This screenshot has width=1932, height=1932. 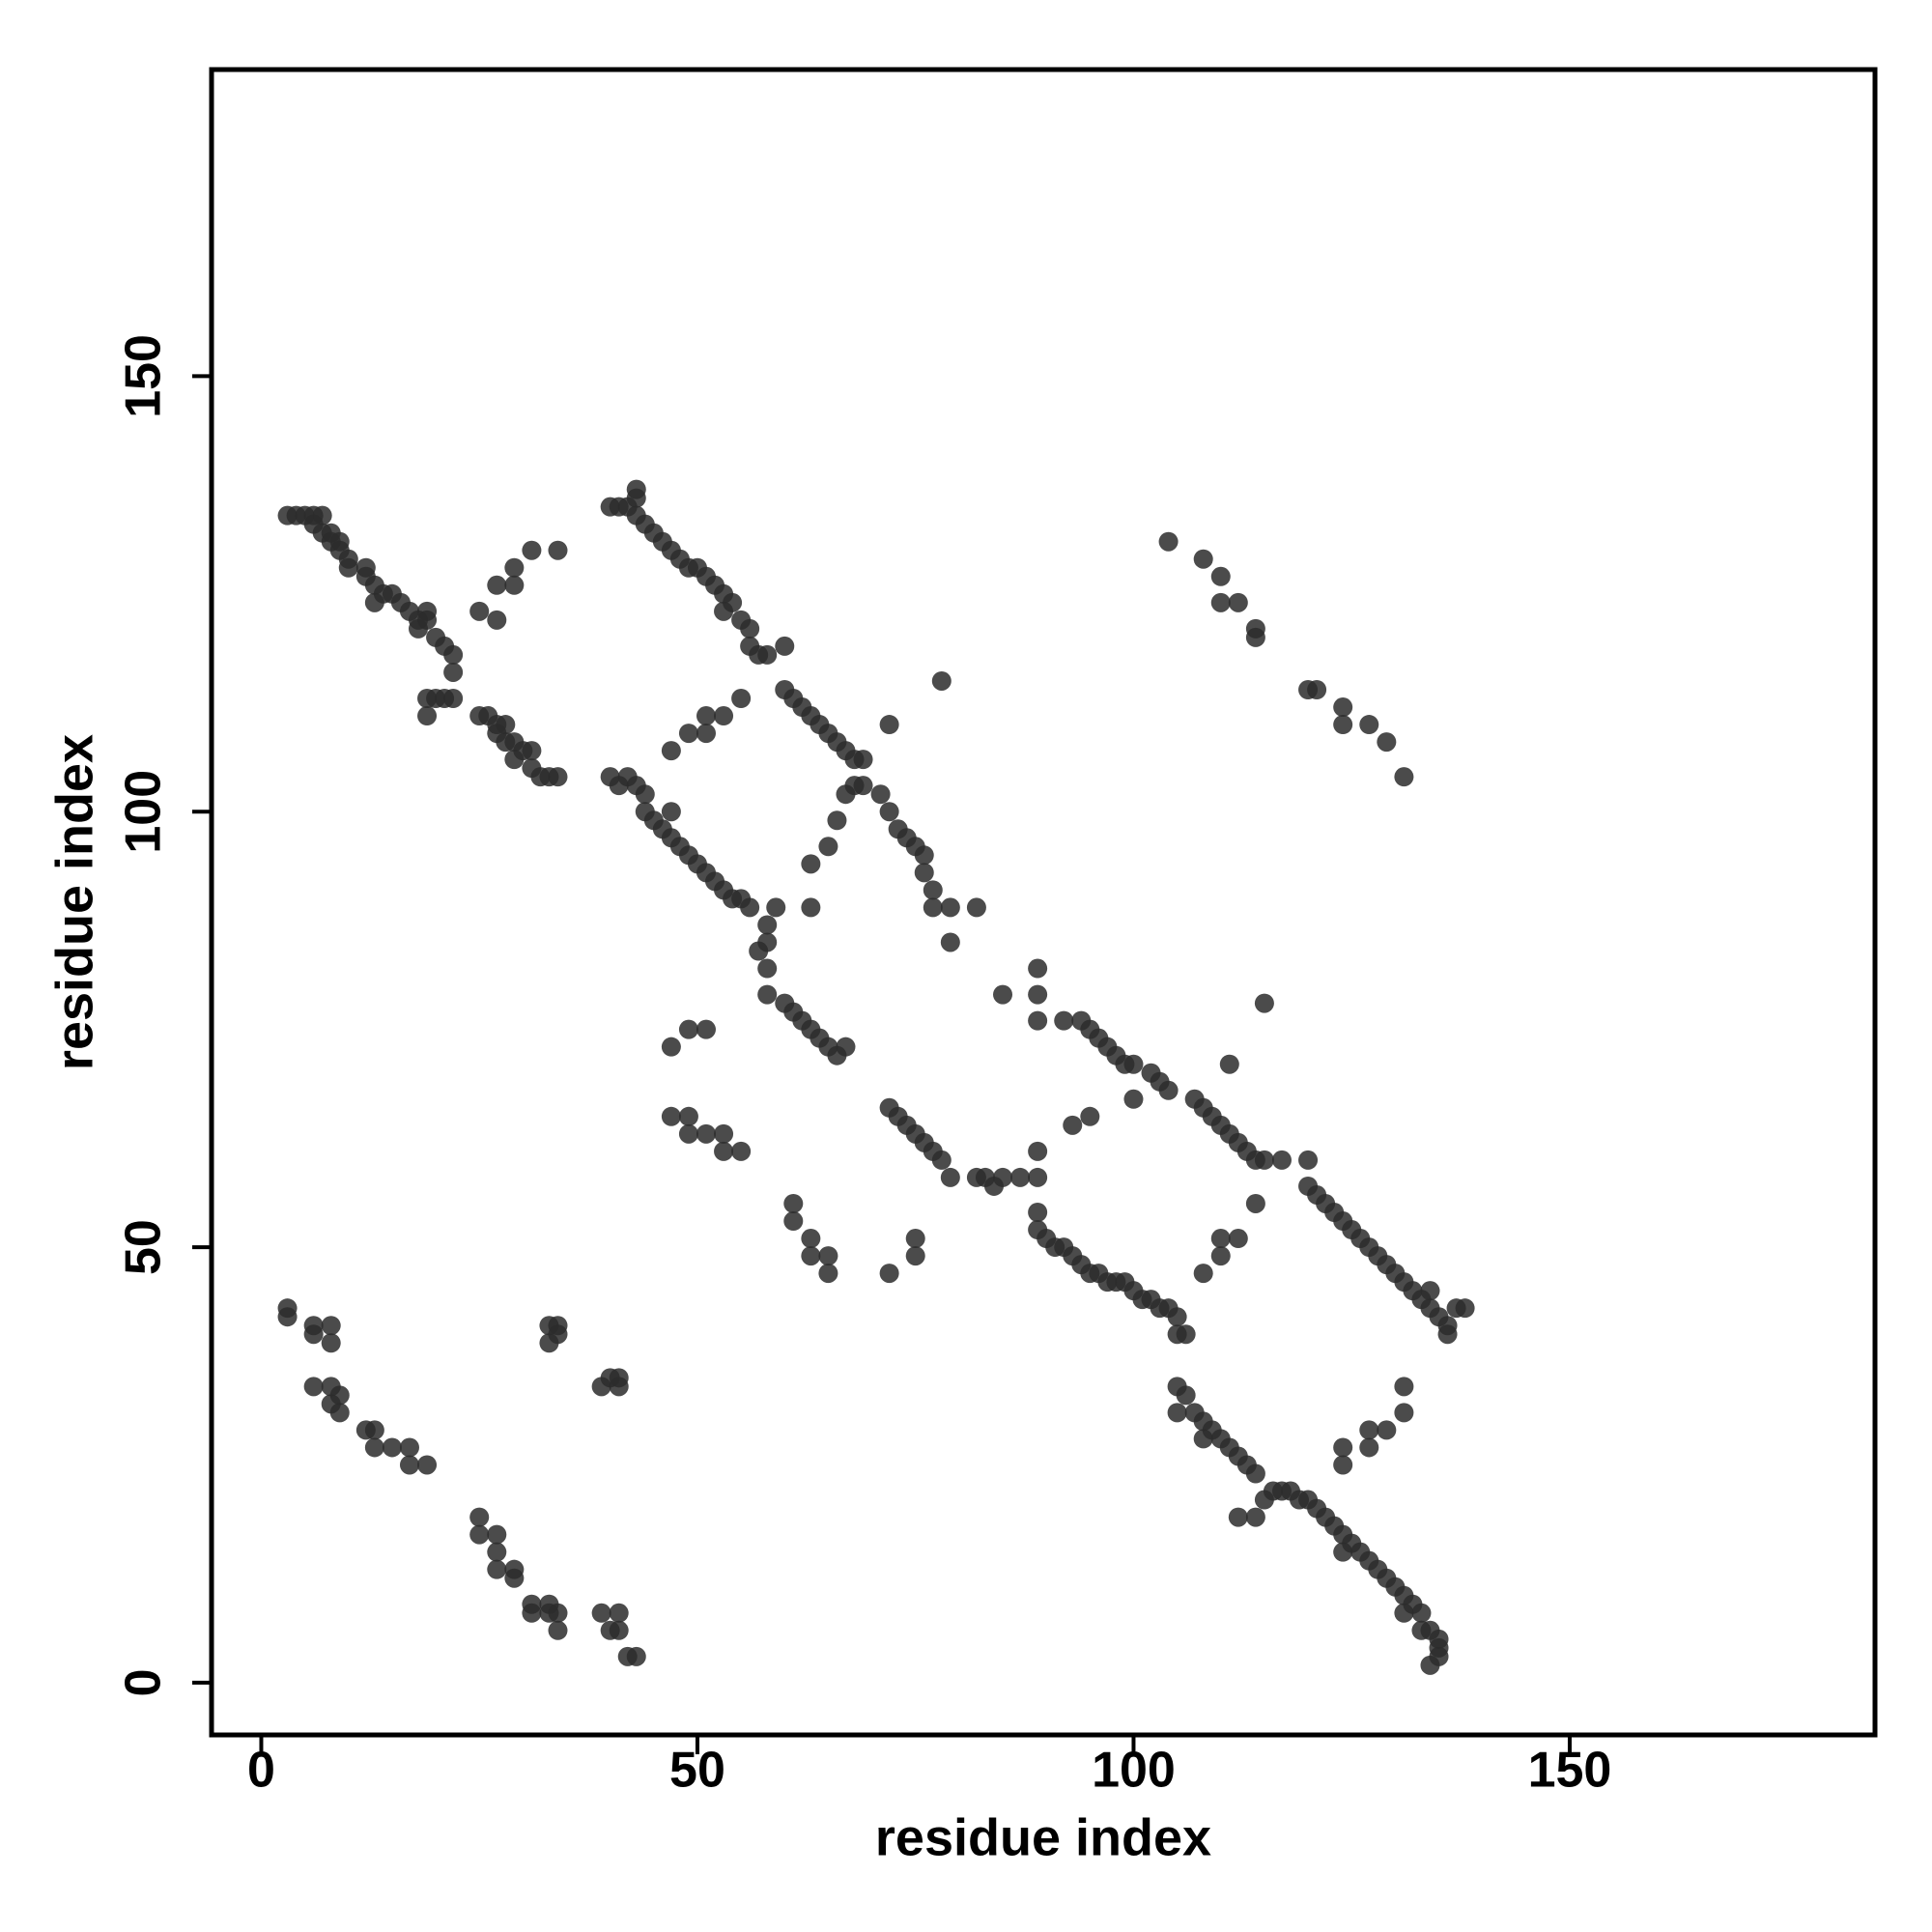 What do you see at coordinates (144, 812) in the screenshot?
I see `y-tick-label: 100` at bounding box center [144, 812].